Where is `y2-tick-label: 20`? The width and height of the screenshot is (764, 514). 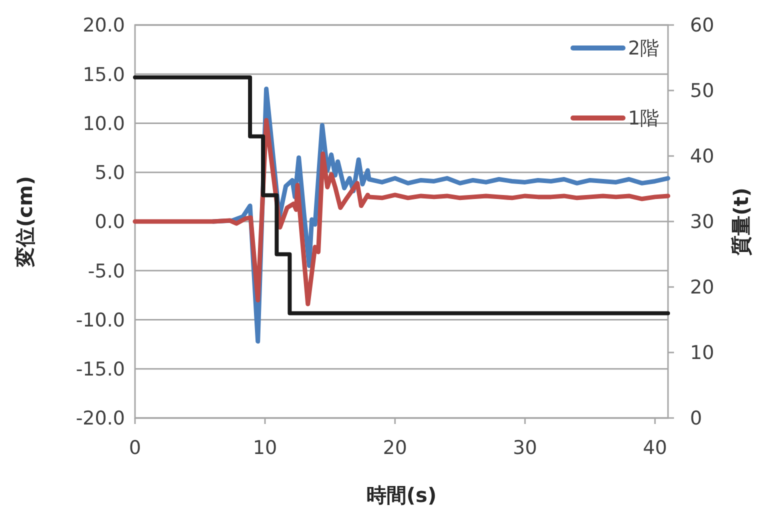 y2-tick-label: 20 is located at coordinates (702, 287).